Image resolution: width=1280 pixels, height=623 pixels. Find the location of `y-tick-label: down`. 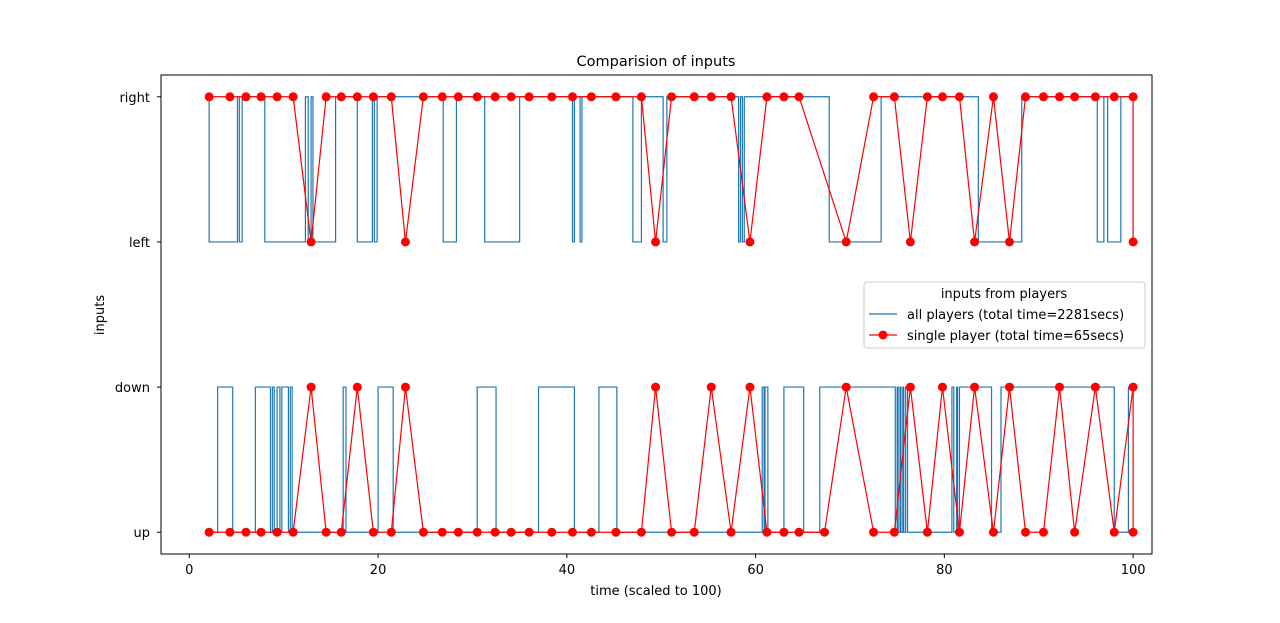

y-tick-label: down is located at coordinates (132, 388).